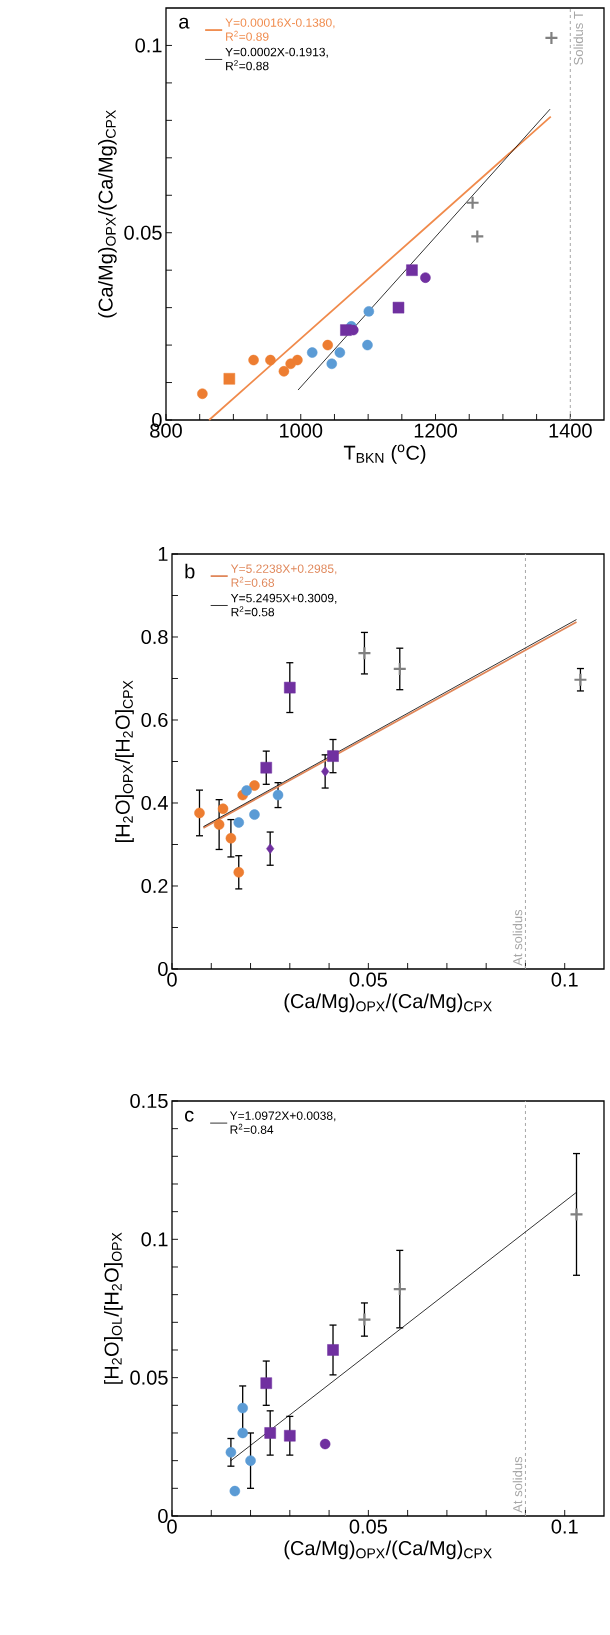  Describe the element at coordinates (280, 29) in the screenshot. I see `legend-label: Y=0.00016X-0.1380, R$^{2}$=0.89` at that location.